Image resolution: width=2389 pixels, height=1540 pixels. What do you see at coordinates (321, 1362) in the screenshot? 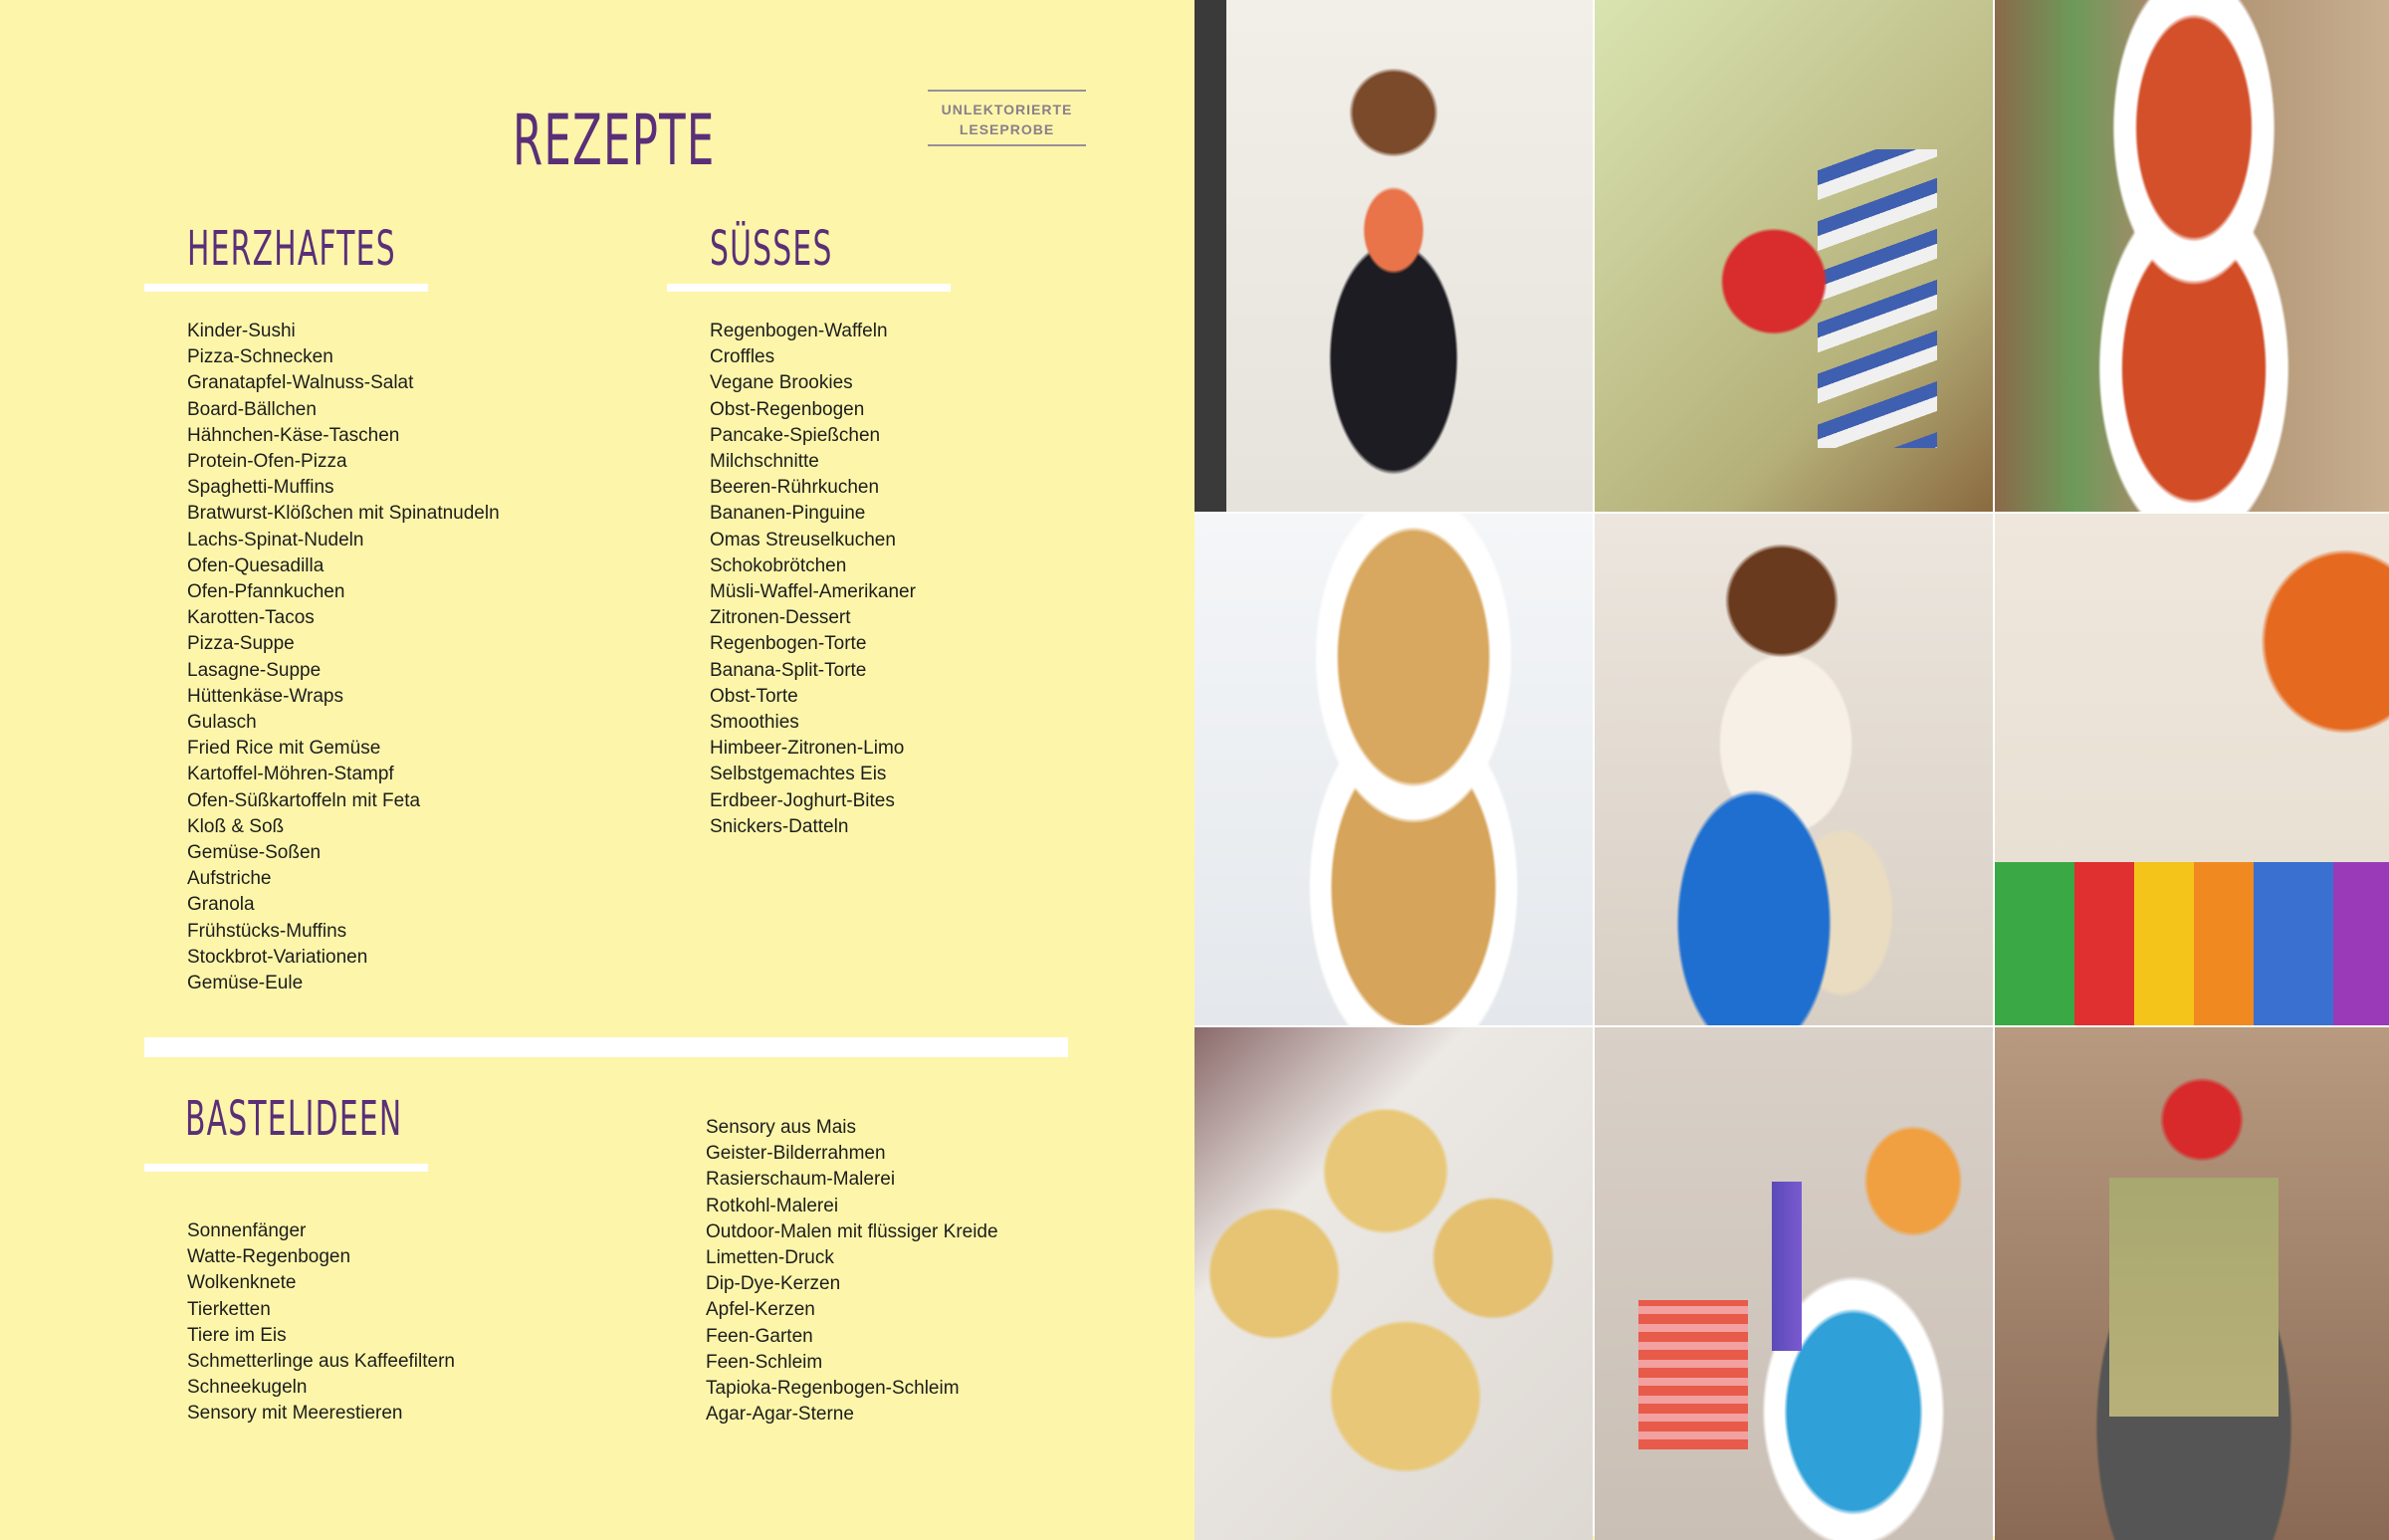
I see `list-item: Schmetterlinge aus Kaffeefiltern` at bounding box center [321, 1362].